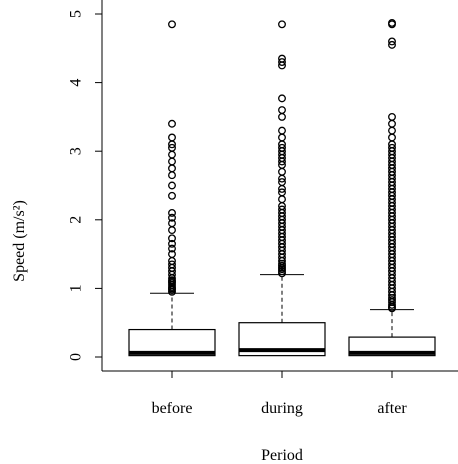 This screenshot has height=464, width=458. I want to click on y-tick-label: 2, so click(76, 220).